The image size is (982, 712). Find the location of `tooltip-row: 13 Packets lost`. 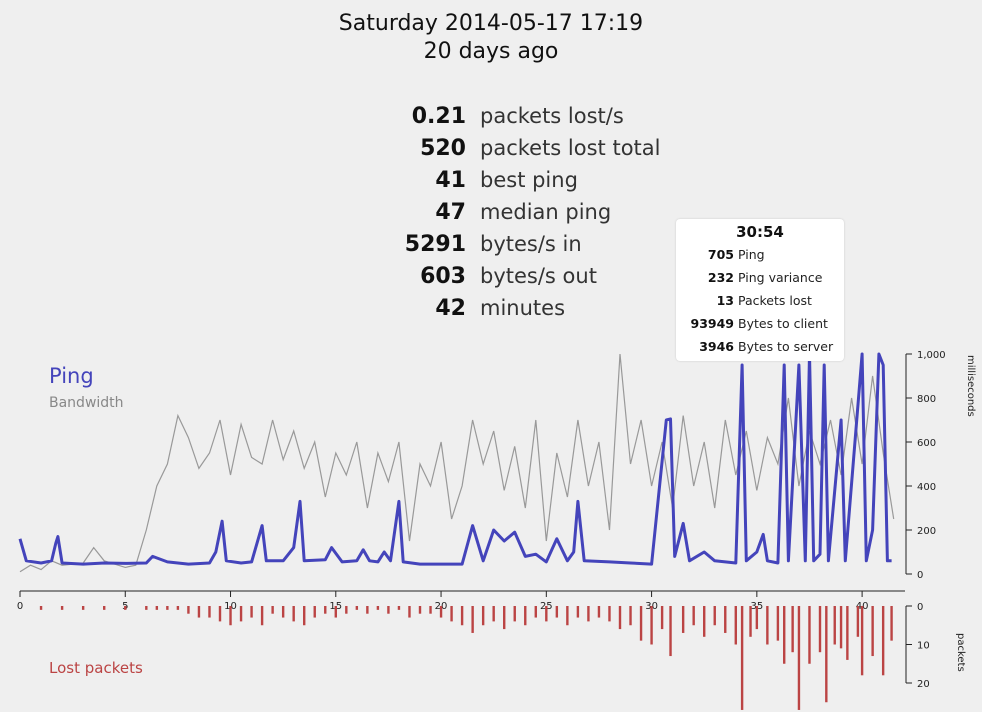

tooltip-row: 13 Packets lost is located at coordinates (760, 300).